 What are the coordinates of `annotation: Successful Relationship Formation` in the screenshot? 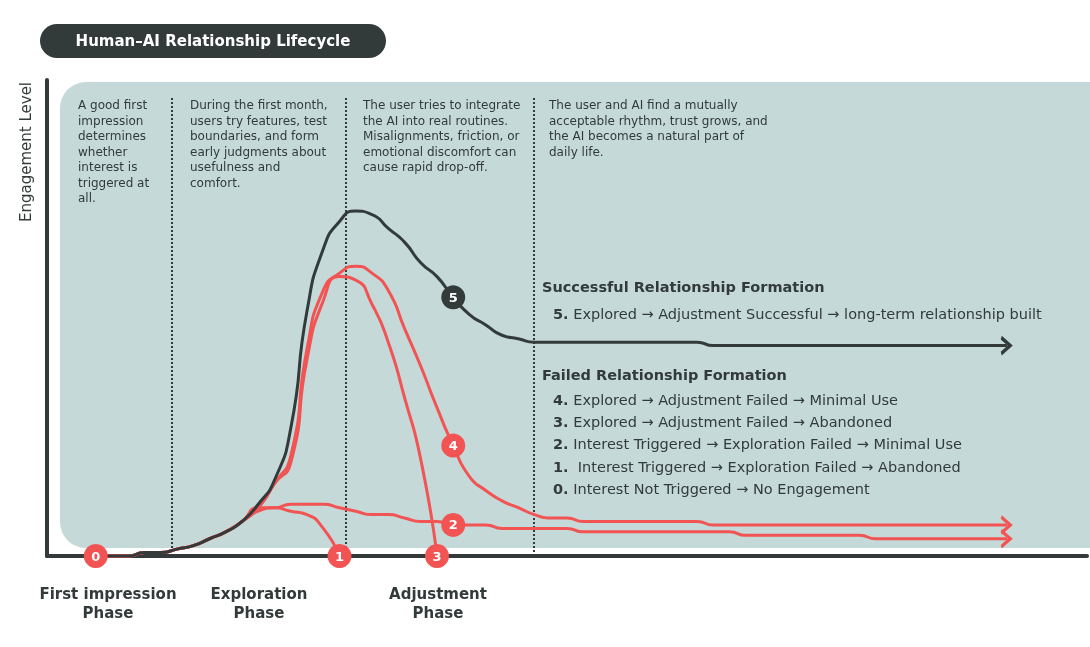 It's located at (684, 287).